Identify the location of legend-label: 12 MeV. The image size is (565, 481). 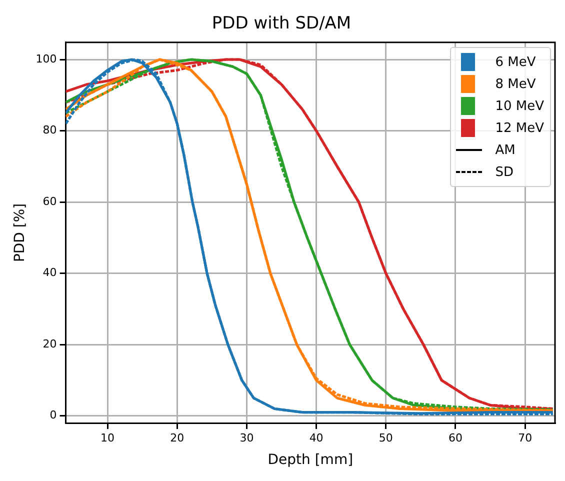
(519, 128).